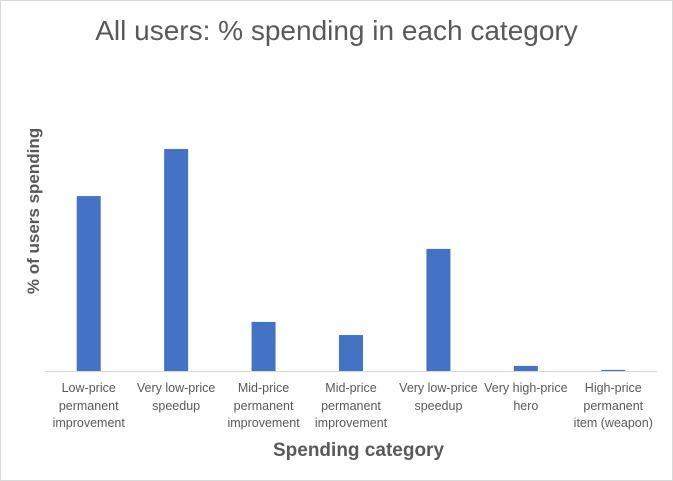 This screenshot has width=673, height=481. I want to click on x-tick-label-line: item (weapon), so click(613, 423).